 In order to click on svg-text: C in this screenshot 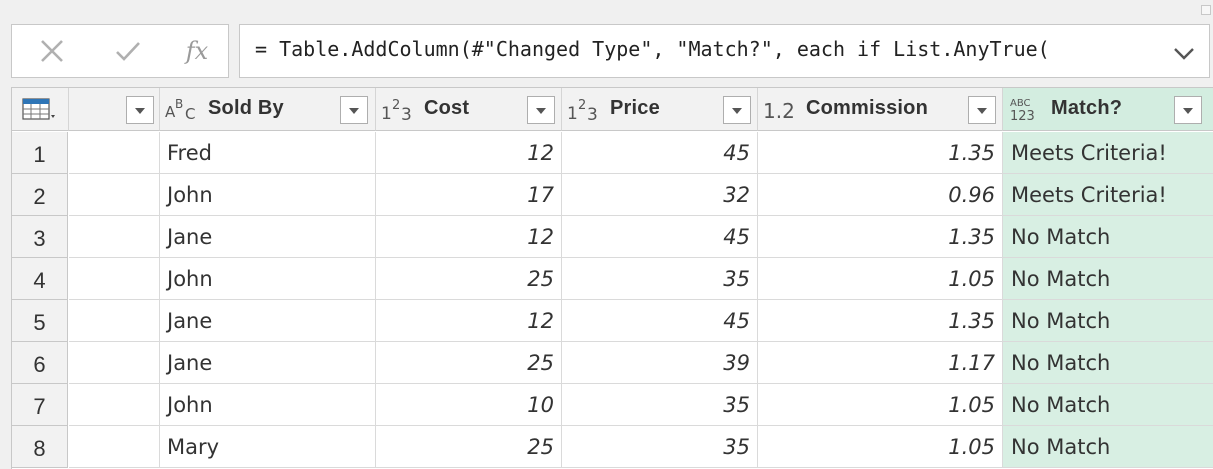, I will do `click(190, 114)`.